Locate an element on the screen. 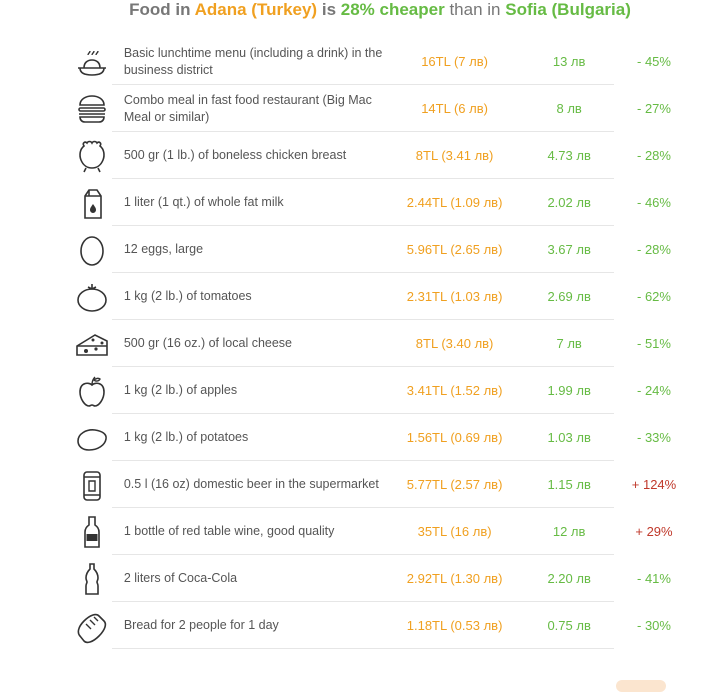  title-city-b: Sofia (Bulgaria) is located at coordinates (568, 9).